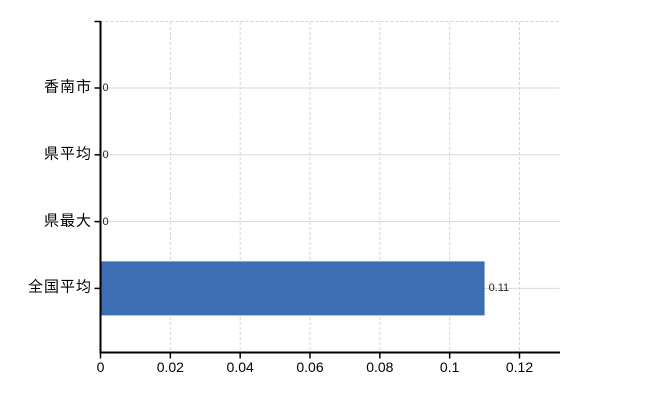 This screenshot has width=650, height=400. What do you see at coordinates (67, 87) in the screenshot?
I see `category-label: 香南市` at bounding box center [67, 87].